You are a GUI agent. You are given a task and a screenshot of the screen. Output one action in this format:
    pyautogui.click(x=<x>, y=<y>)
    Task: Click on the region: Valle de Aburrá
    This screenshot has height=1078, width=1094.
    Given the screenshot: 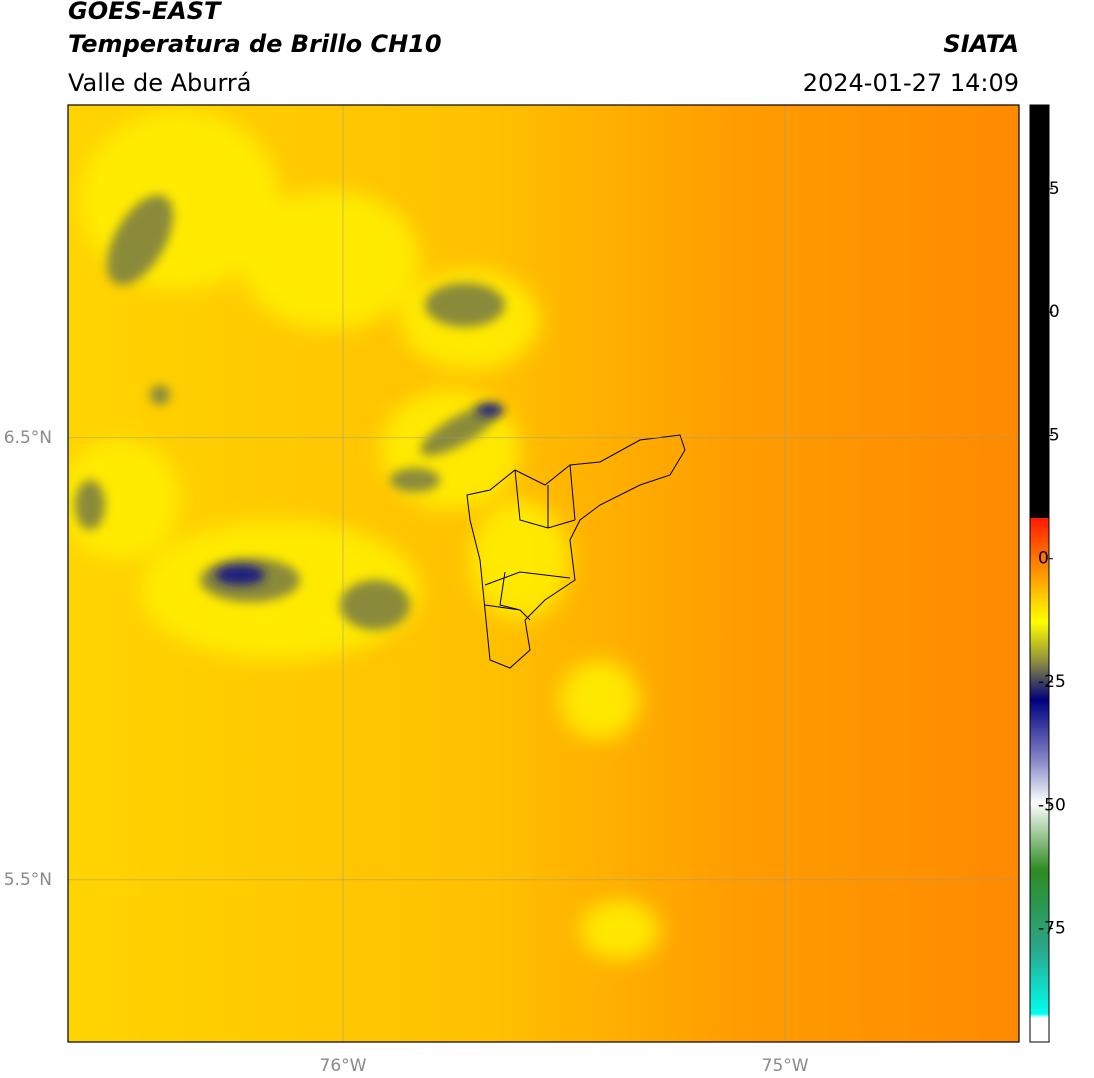 What is the action you would take?
    pyautogui.click(x=160, y=83)
    